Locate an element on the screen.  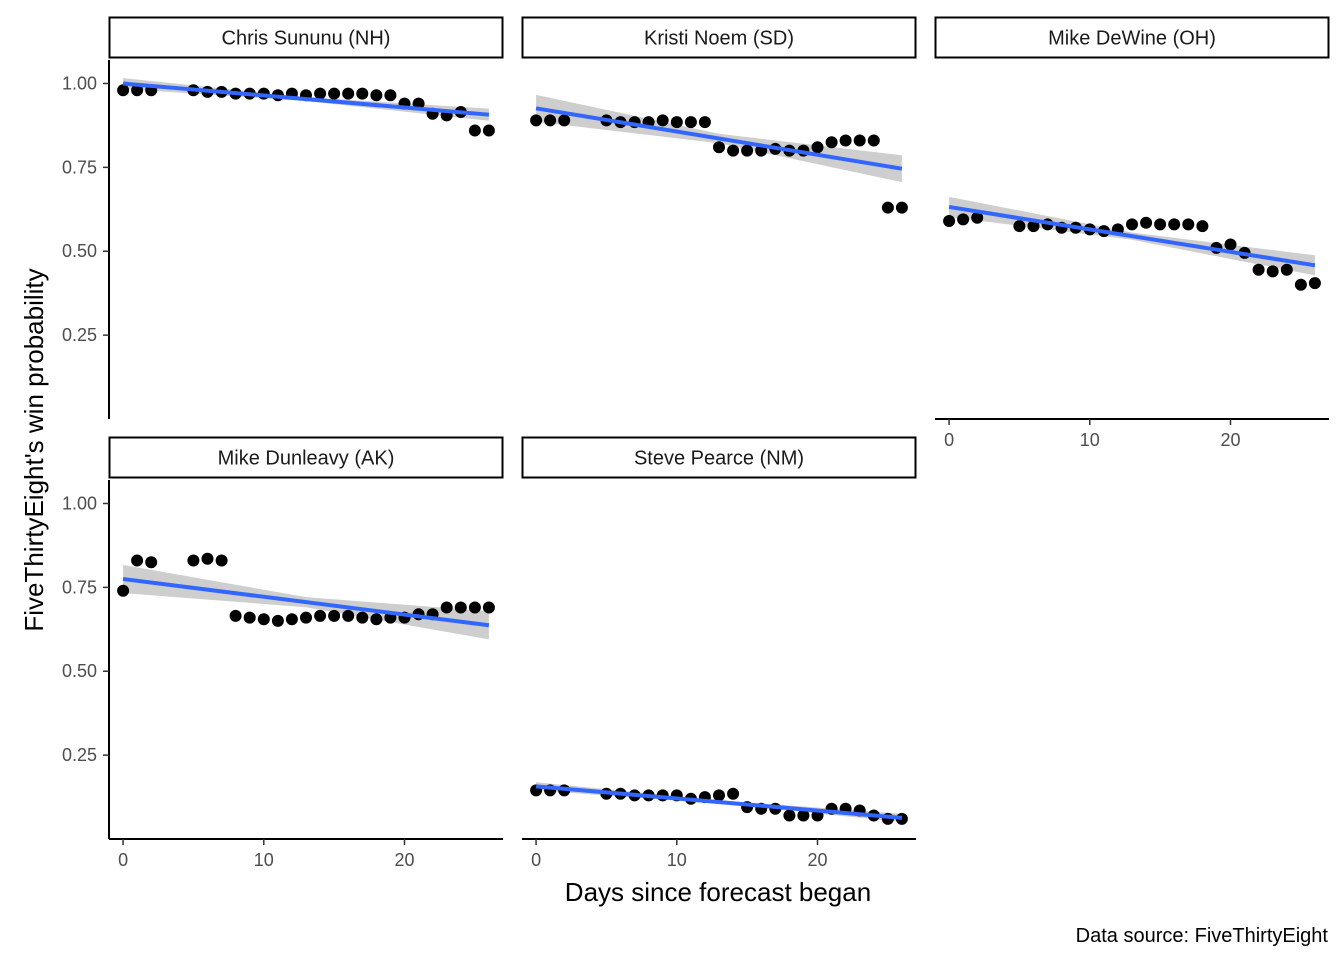
x-axis-title: Days since forecast began is located at coordinates (718, 892).